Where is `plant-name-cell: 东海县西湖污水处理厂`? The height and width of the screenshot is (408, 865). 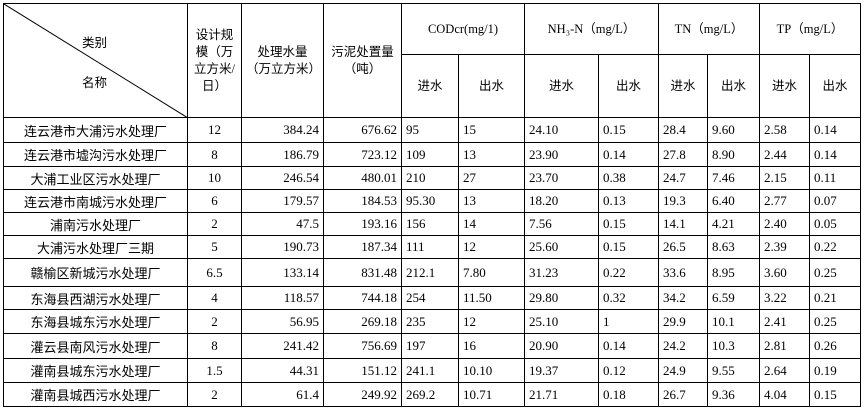 plant-name-cell: 东海县西湖污水处理厂 is located at coordinates (95, 298).